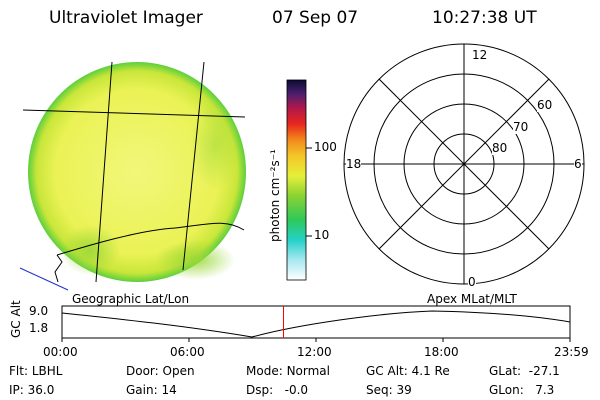 This screenshot has width=600, height=400. What do you see at coordinates (36, 371) in the screenshot?
I see `status-flt: Flt: LBHL` at bounding box center [36, 371].